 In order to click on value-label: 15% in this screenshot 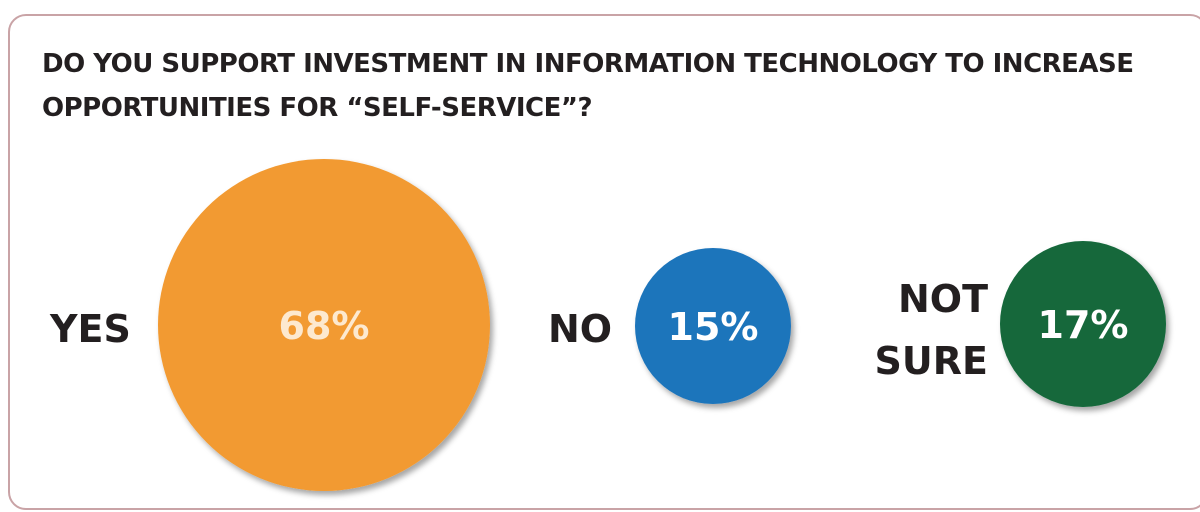, I will do `click(713, 327)`.